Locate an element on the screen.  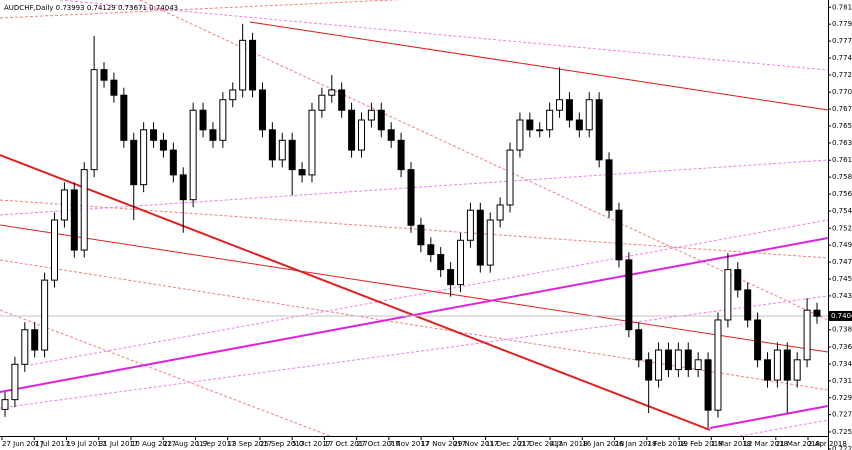
x-tick-label: 2 Apr 2018 is located at coordinates (827, 444).